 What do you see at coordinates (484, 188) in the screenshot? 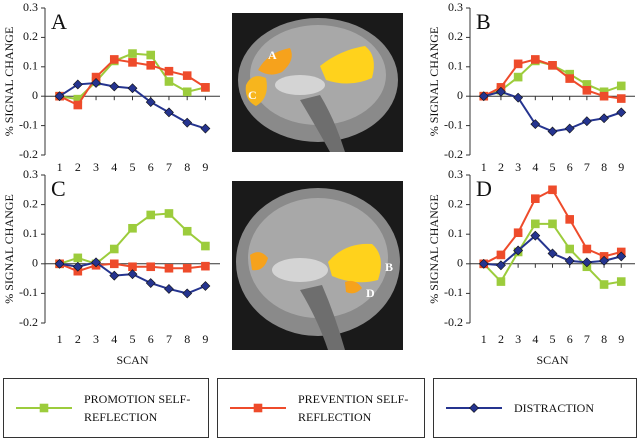
I see `panel-label: D` at bounding box center [484, 188].